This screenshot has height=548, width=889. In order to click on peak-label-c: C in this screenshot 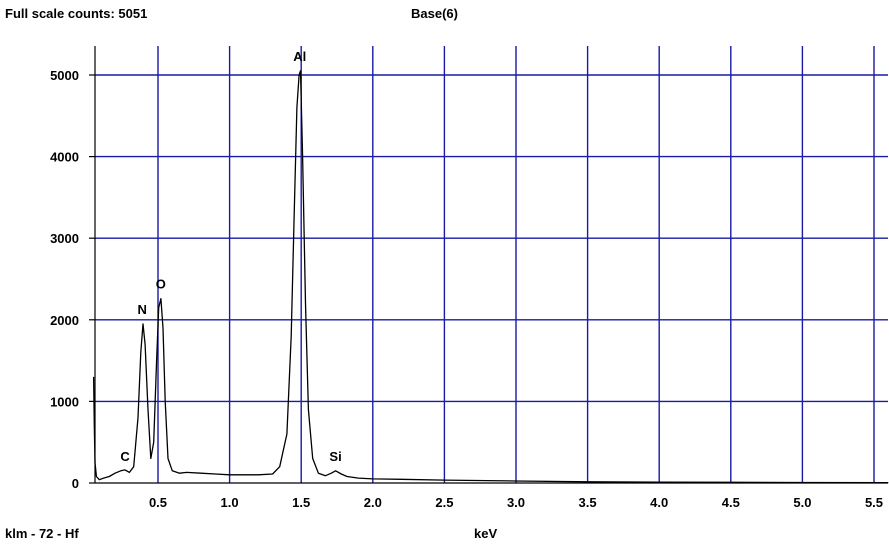, I will do `click(125, 456)`.